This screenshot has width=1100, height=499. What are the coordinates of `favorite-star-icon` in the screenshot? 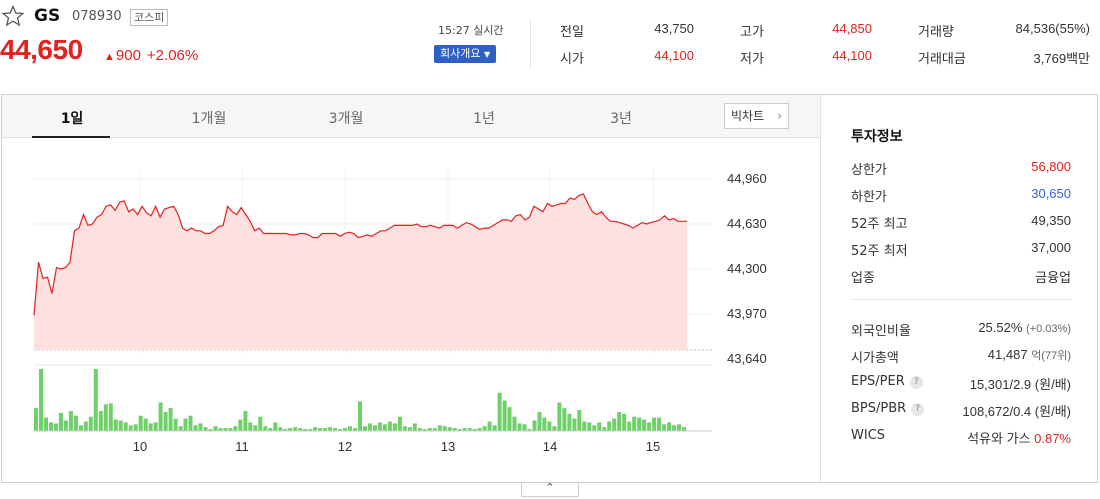 It's located at (13, 16).